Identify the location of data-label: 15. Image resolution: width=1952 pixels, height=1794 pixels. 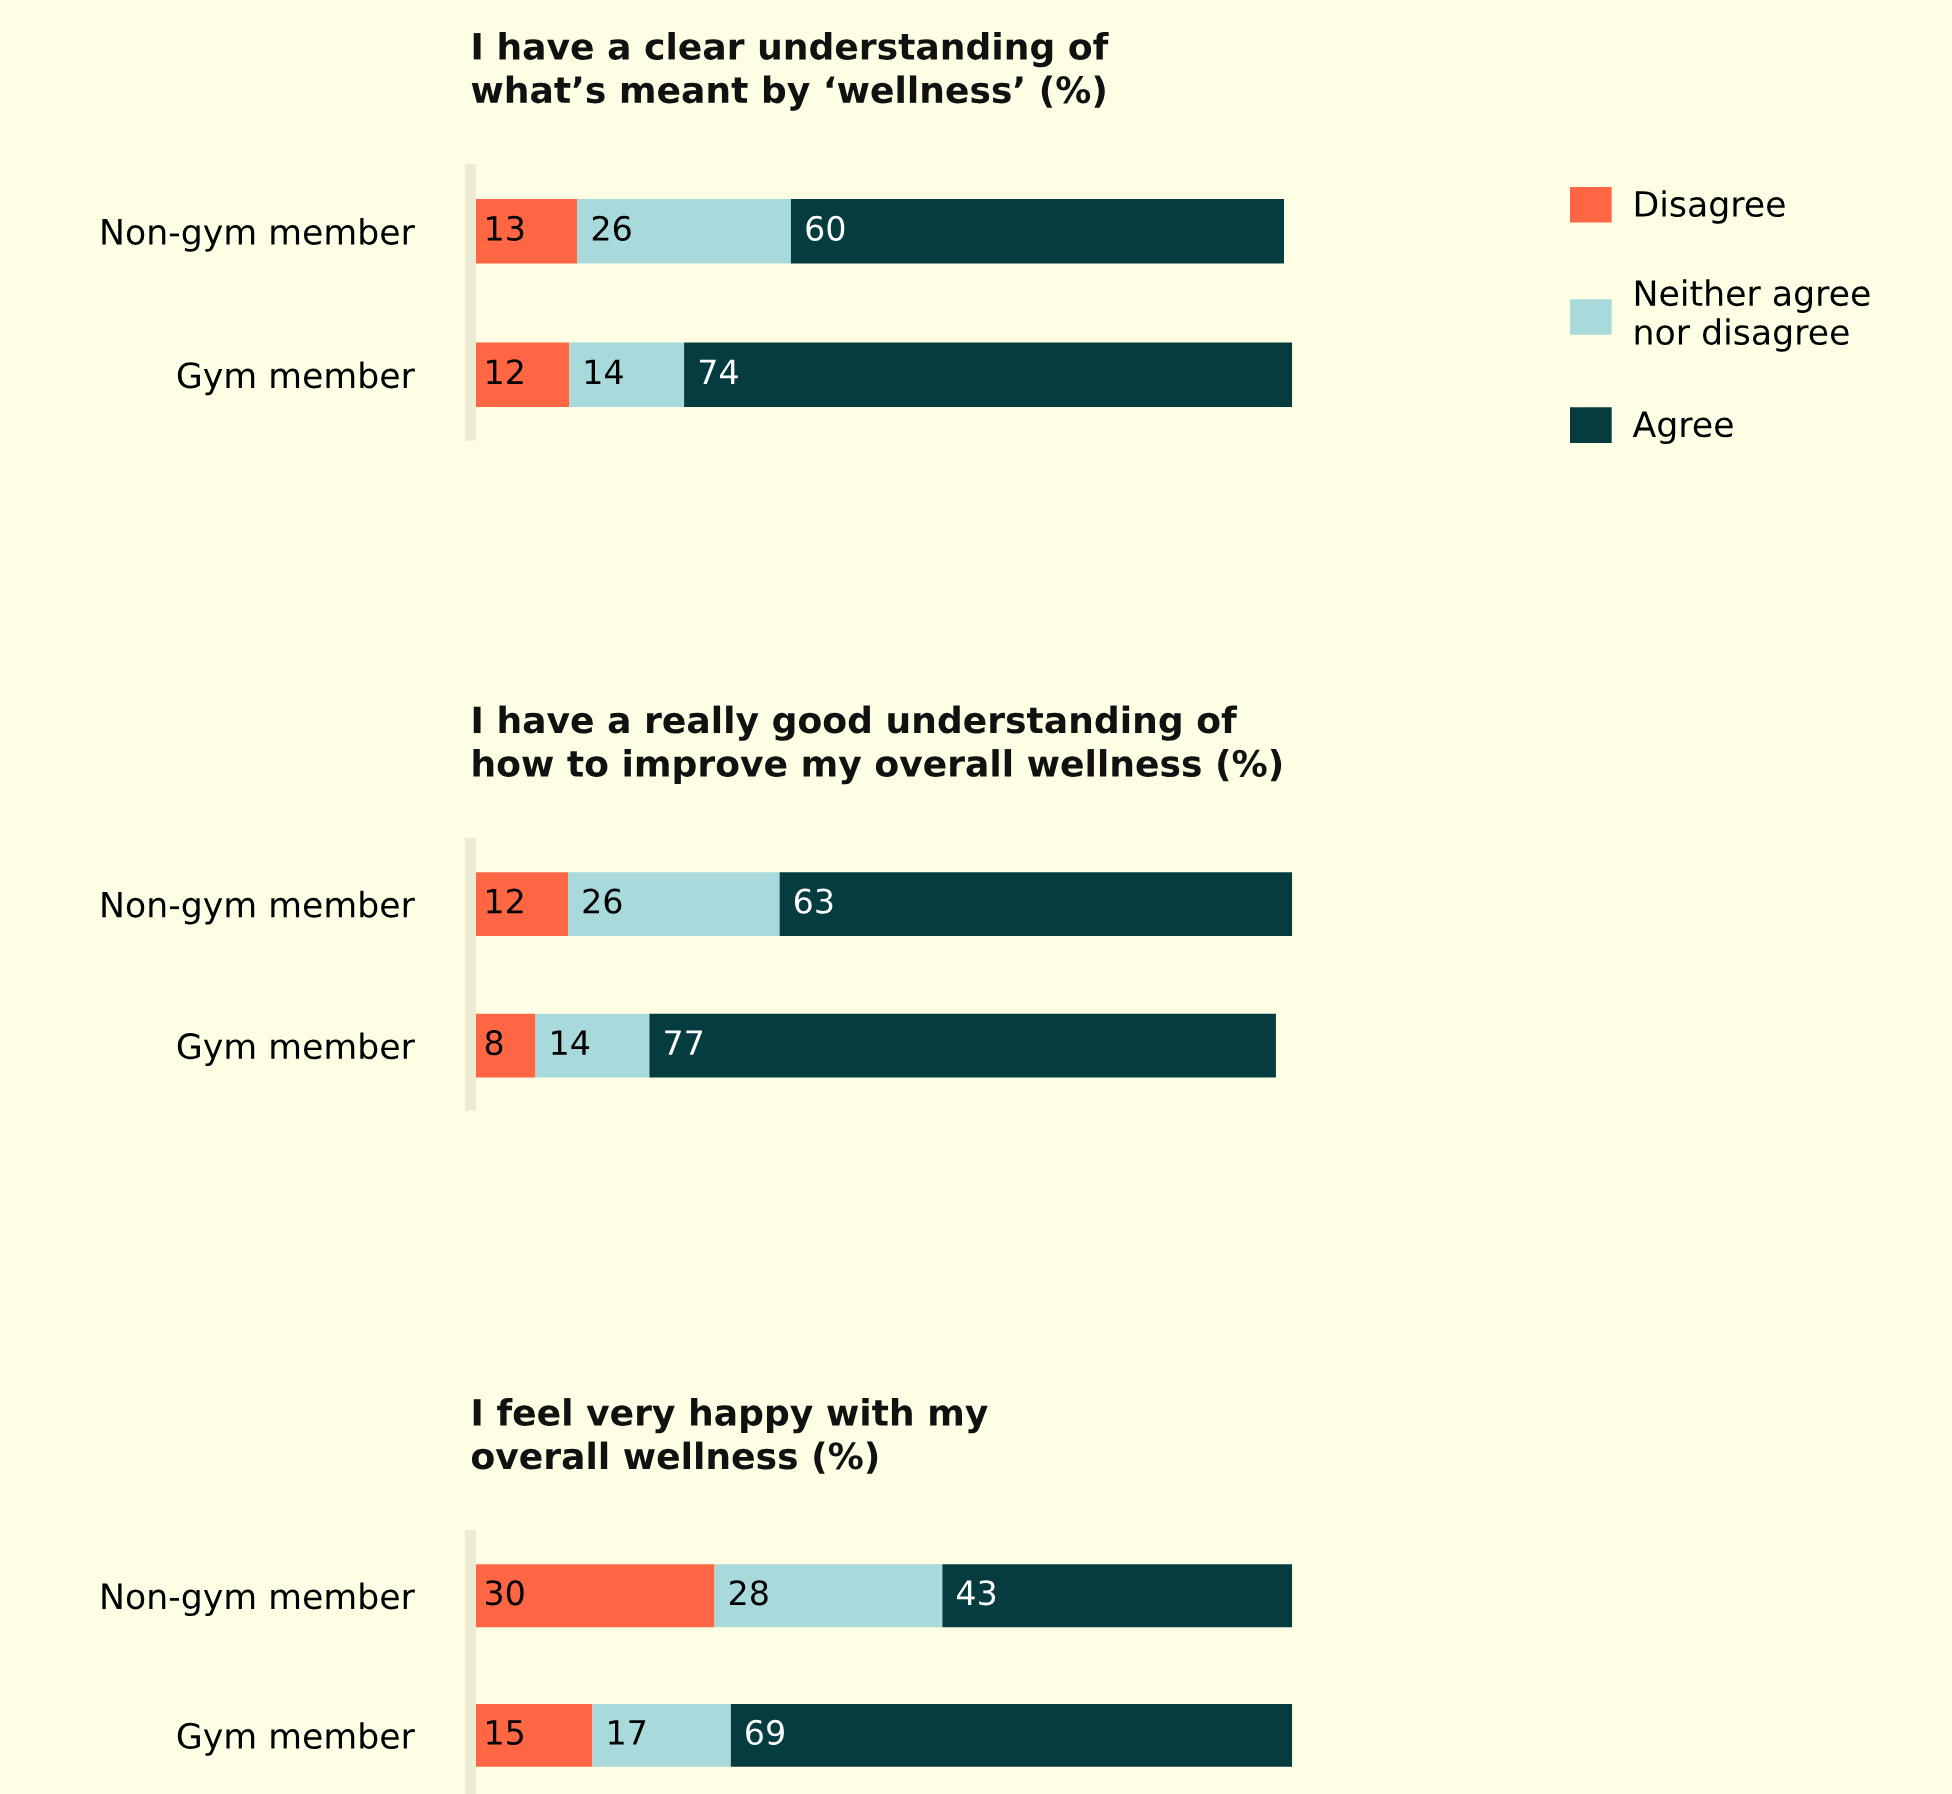
(505, 1733).